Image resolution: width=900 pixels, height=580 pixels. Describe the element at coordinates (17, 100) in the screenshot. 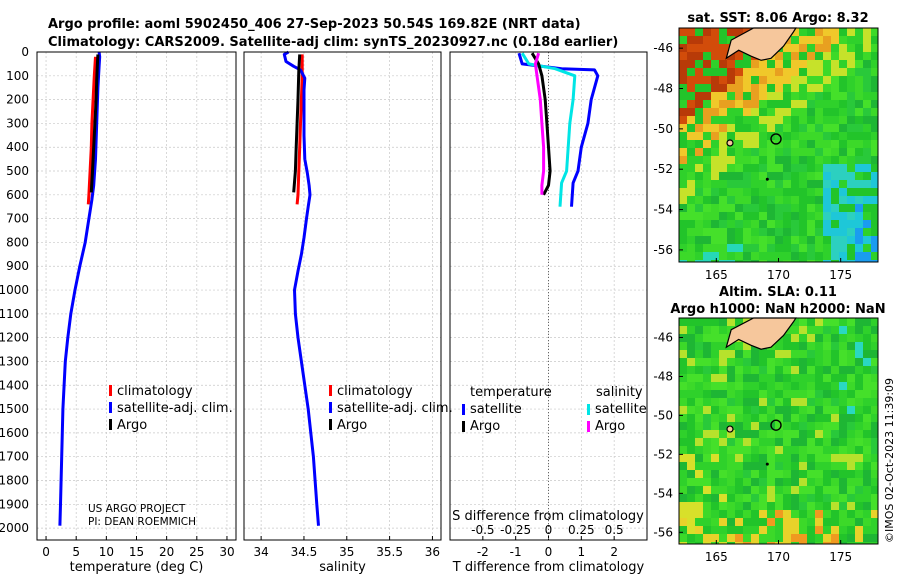

I see `y-tick-label: 200` at that location.